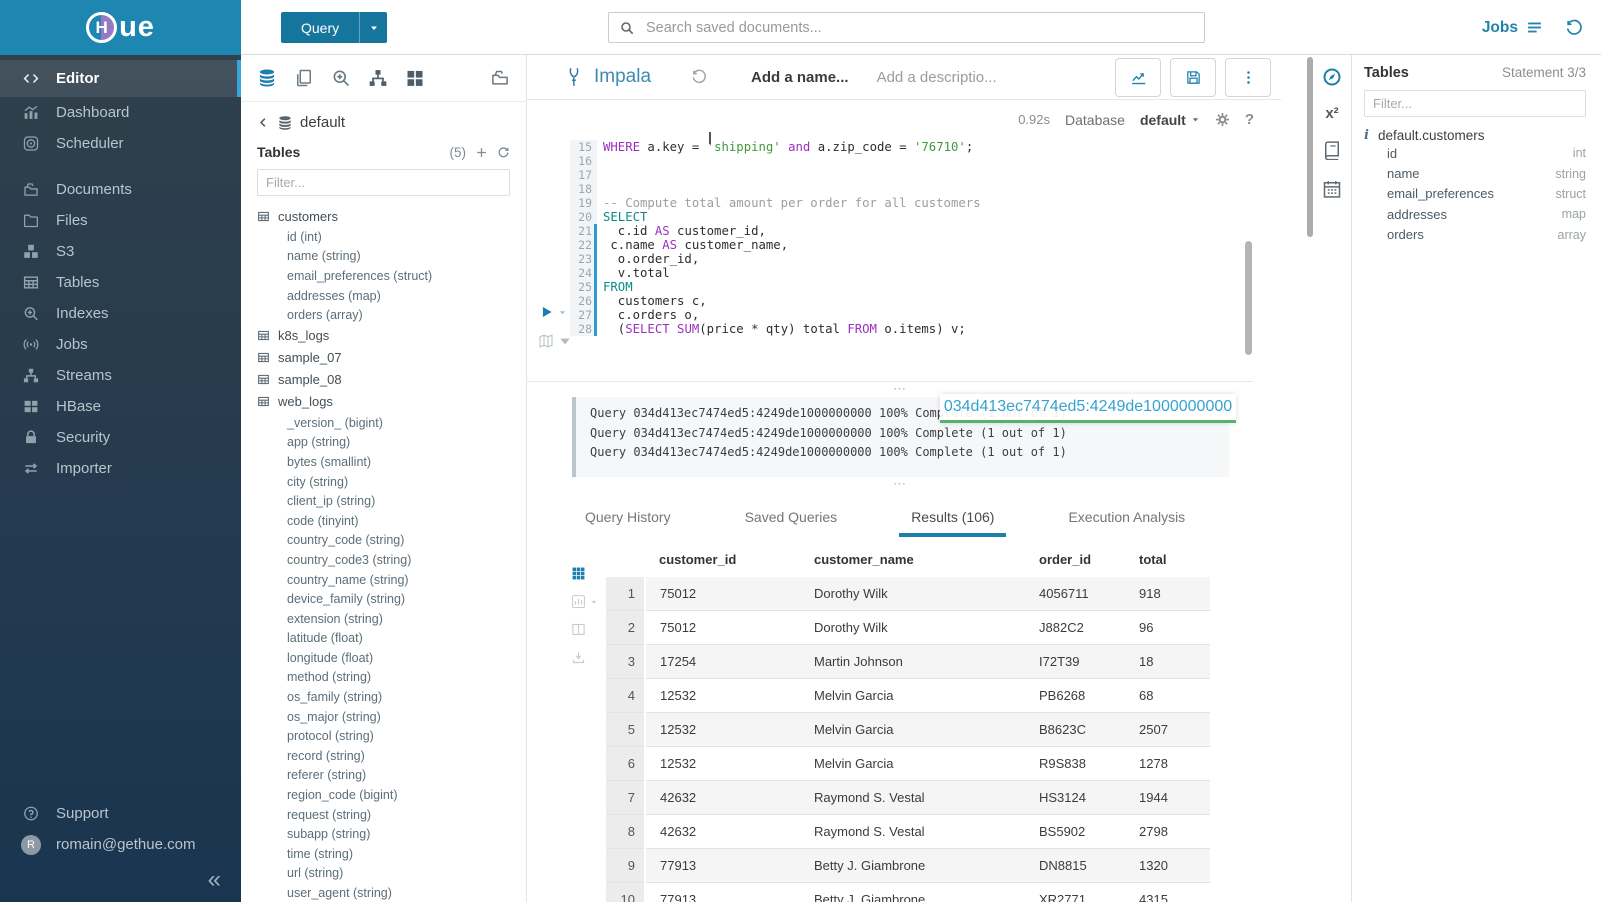  Describe the element at coordinates (1065, 559) in the screenshot. I see `column-header: order_id` at that location.